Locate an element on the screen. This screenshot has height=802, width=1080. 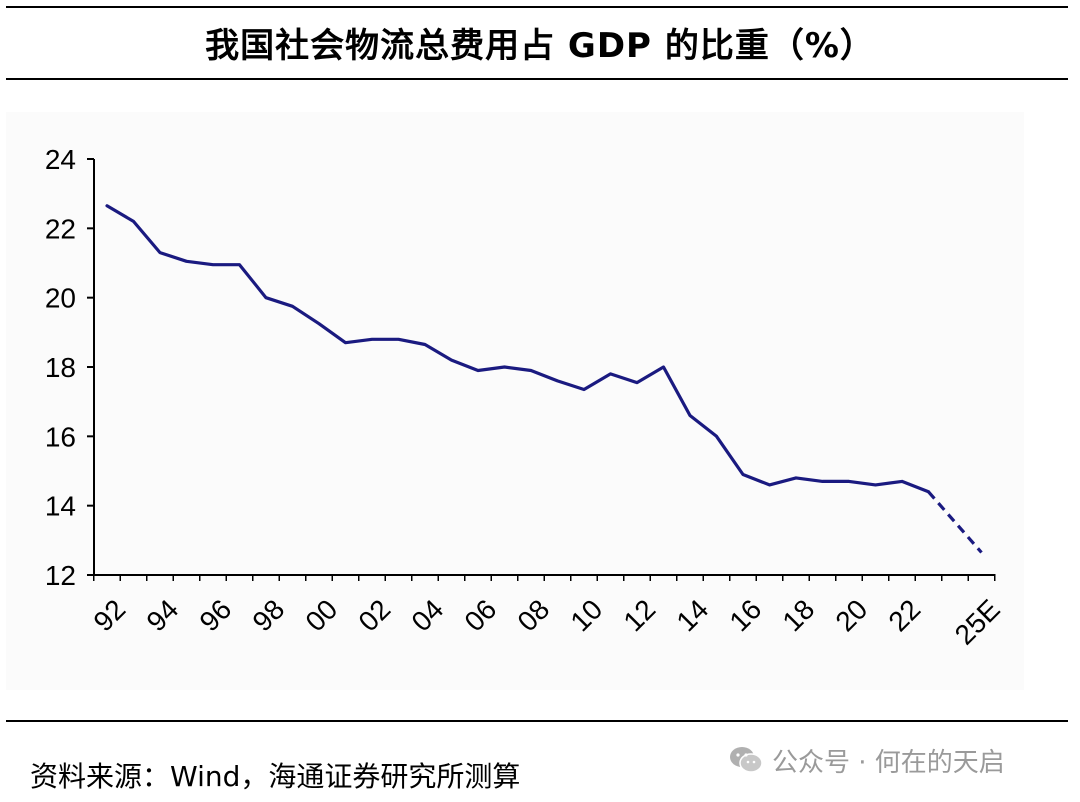
chart-title: 我国社会物流总费用占 GDP 的比重（%） is located at coordinates (540, 46).